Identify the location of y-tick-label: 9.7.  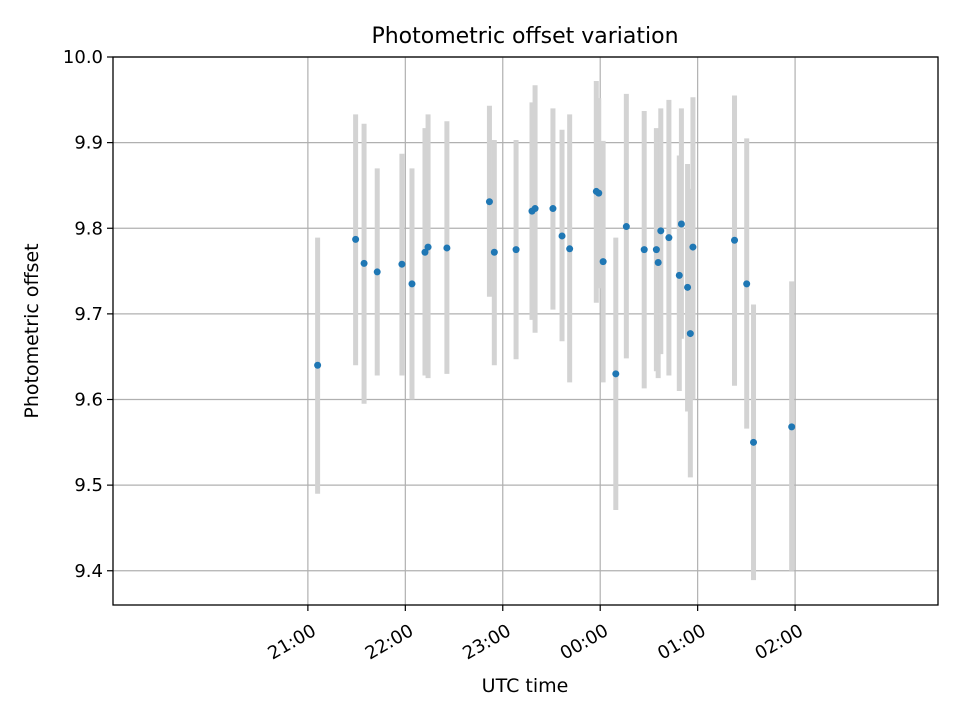
(88, 314).